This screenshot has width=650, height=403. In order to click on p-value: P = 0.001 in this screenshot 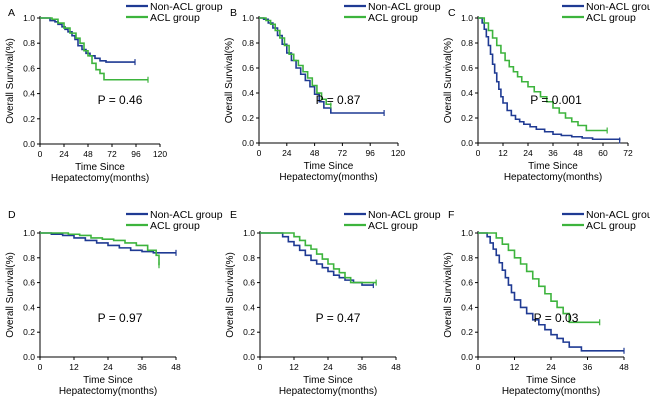, I will do `click(556, 100)`.